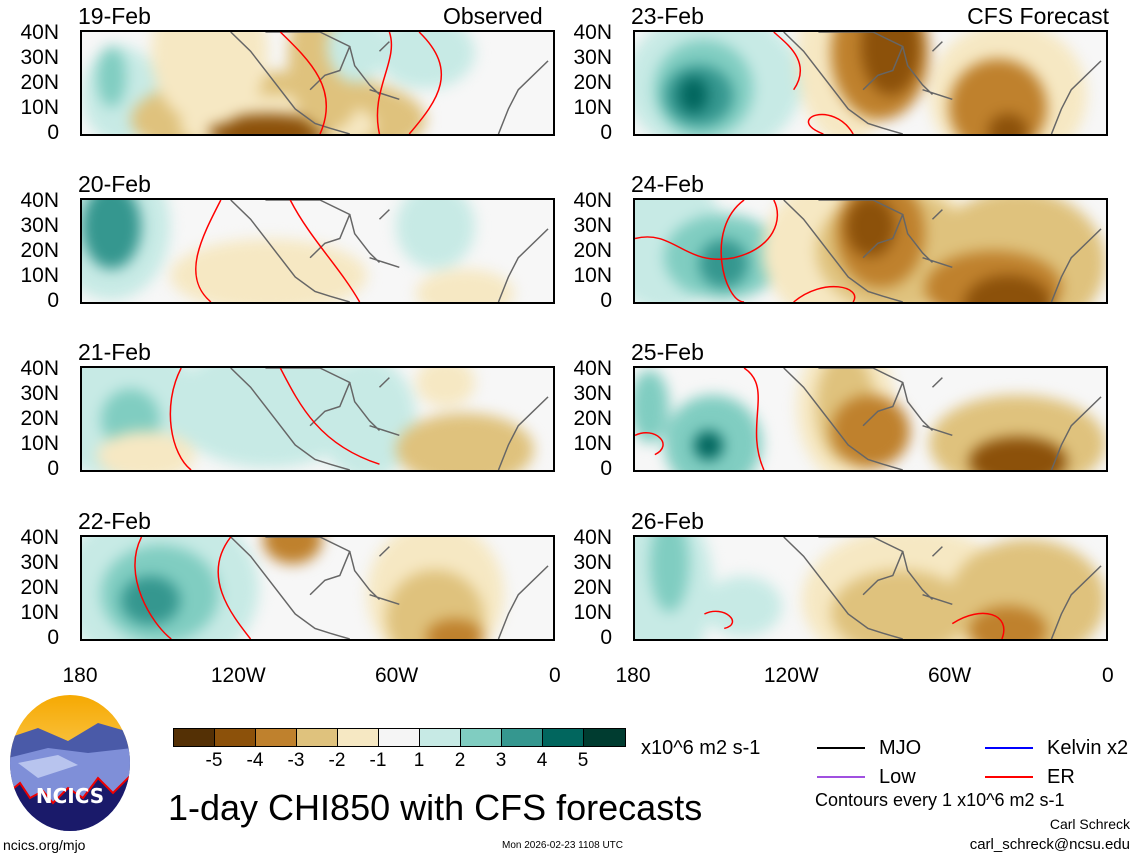  Describe the element at coordinates (1009, 748) in the screenshot. I see `legend-line-kelvin` at that location.